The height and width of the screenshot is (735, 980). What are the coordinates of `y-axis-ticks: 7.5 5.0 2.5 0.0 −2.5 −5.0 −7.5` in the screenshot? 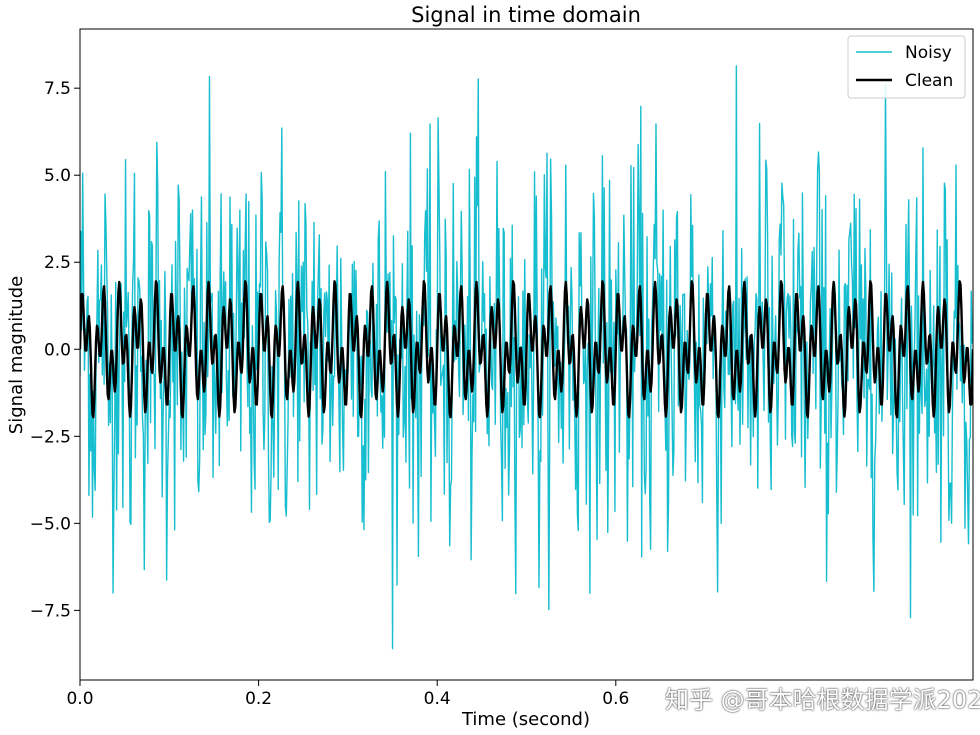 It's located at (55, 350).